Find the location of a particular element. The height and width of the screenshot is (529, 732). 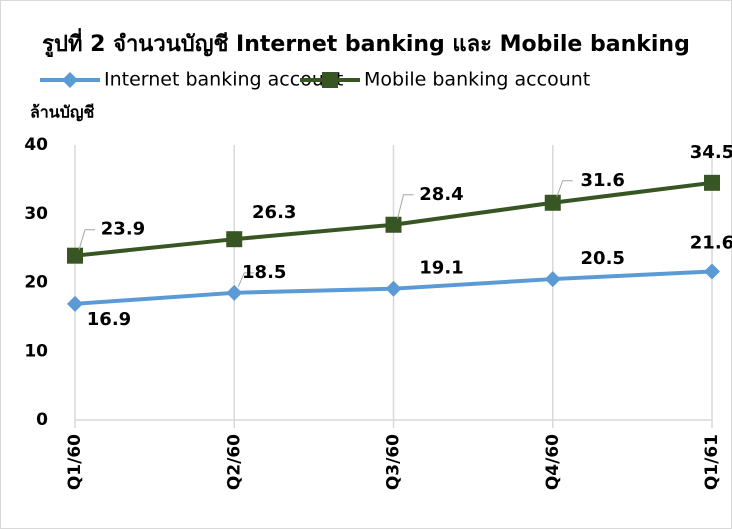

y-tick-label: 10 is located at coordinates (36, 351).